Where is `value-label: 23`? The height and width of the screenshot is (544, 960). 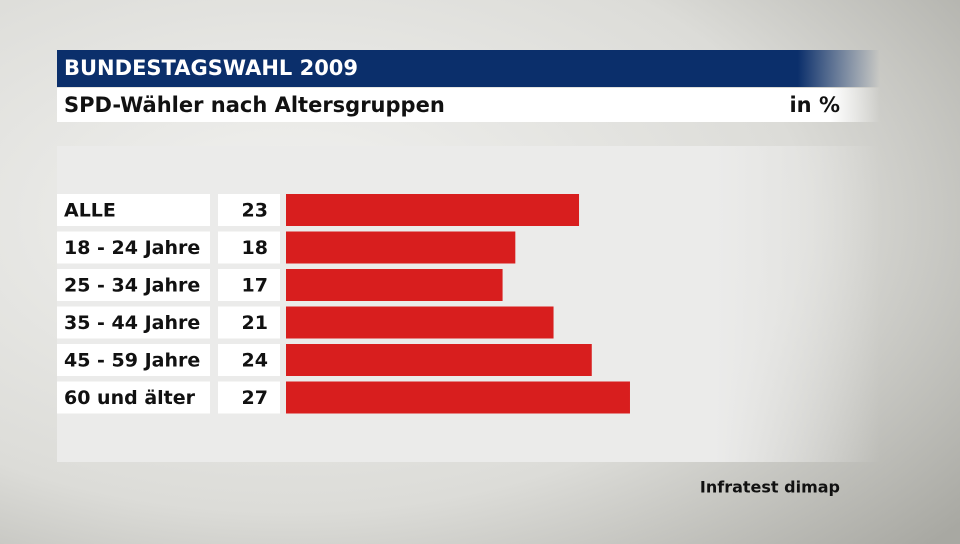
value-label: 23 is located at coordinates (255, 211).